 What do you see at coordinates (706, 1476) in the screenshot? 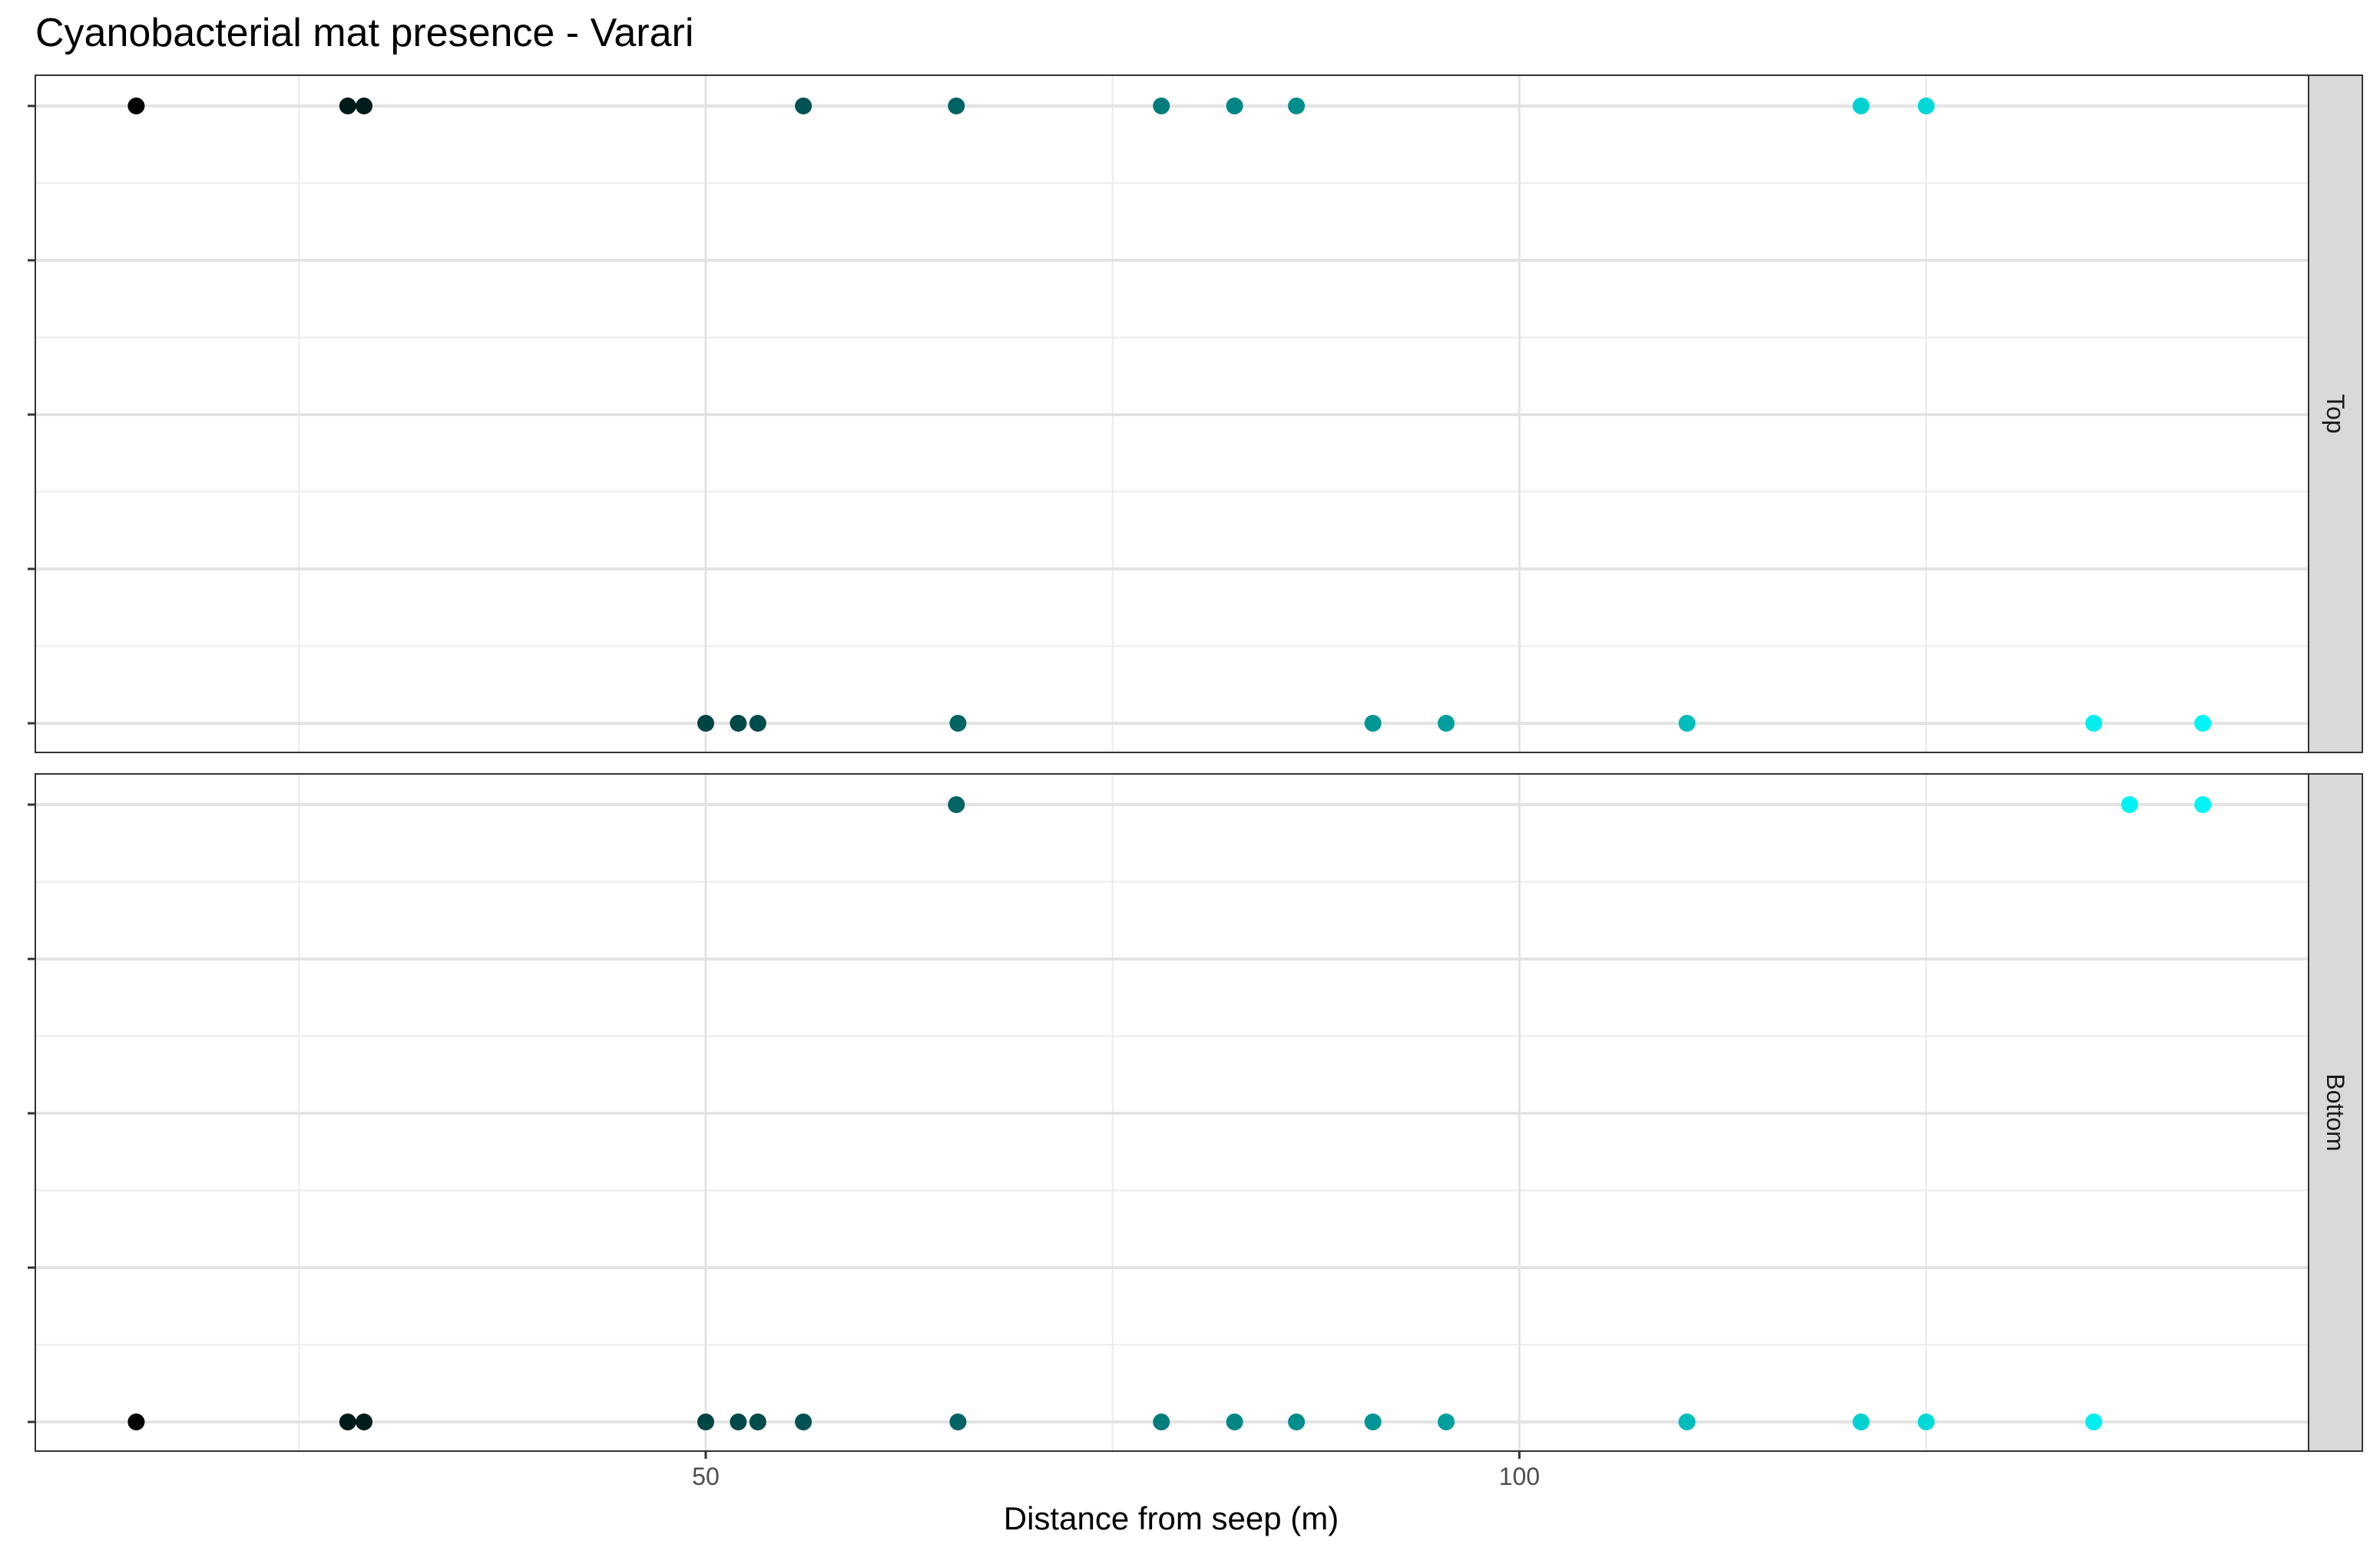
I see `x-tick-label: 50` at bounding box center [706, 1476].